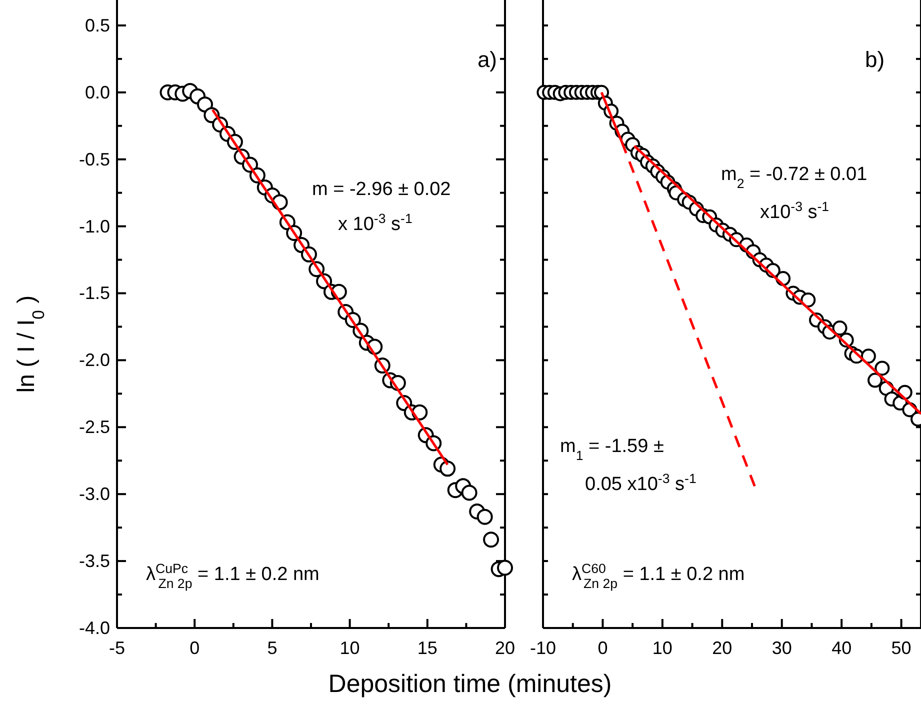  Describe the element at coordinates (94, 226) in the screenshot. I see `y-tick-label: -1.0` at that location.